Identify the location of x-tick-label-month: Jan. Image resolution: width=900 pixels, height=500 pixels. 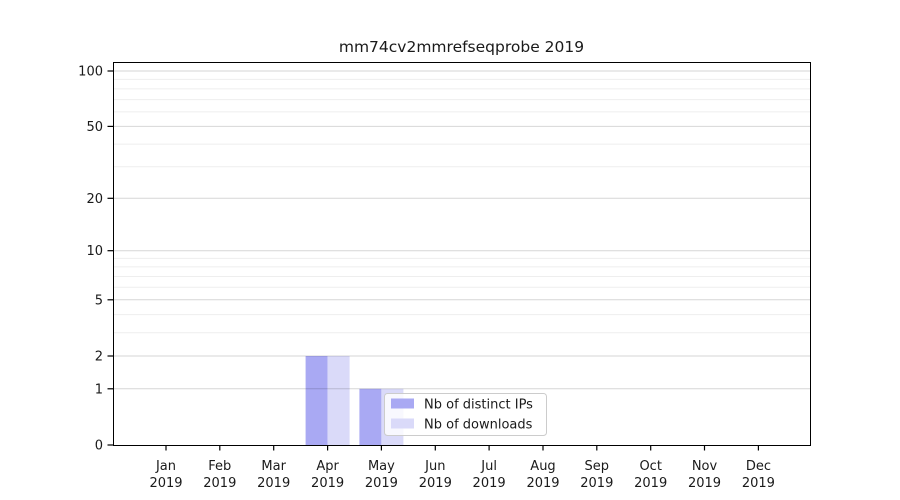
(165, 466).